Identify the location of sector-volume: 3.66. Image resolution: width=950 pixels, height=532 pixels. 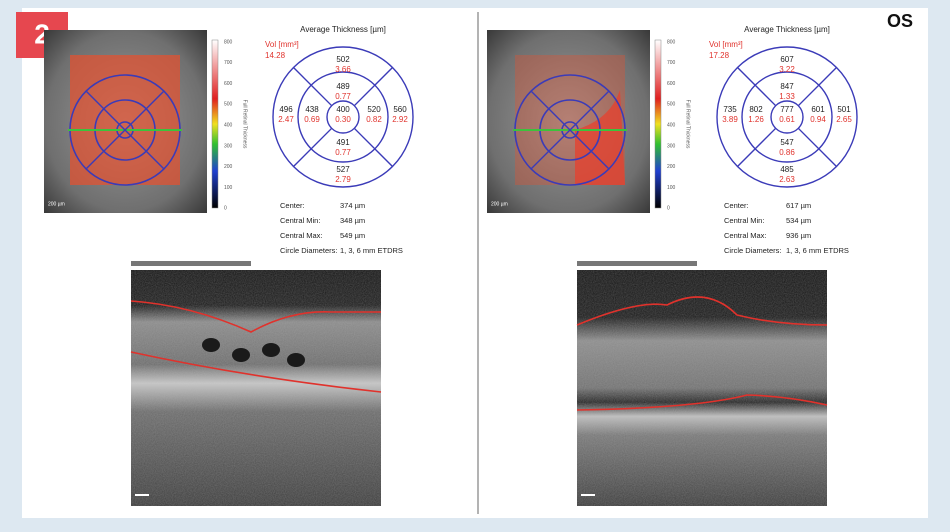
(343, 69).